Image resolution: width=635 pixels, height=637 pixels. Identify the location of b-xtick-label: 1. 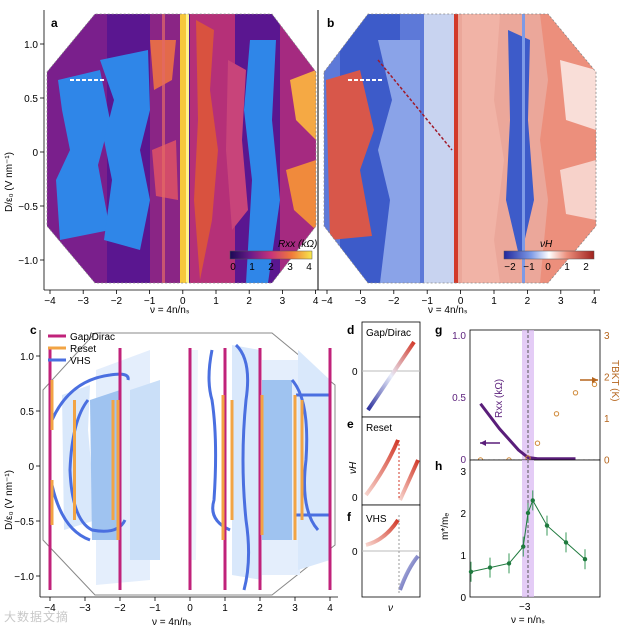
(494, 301).